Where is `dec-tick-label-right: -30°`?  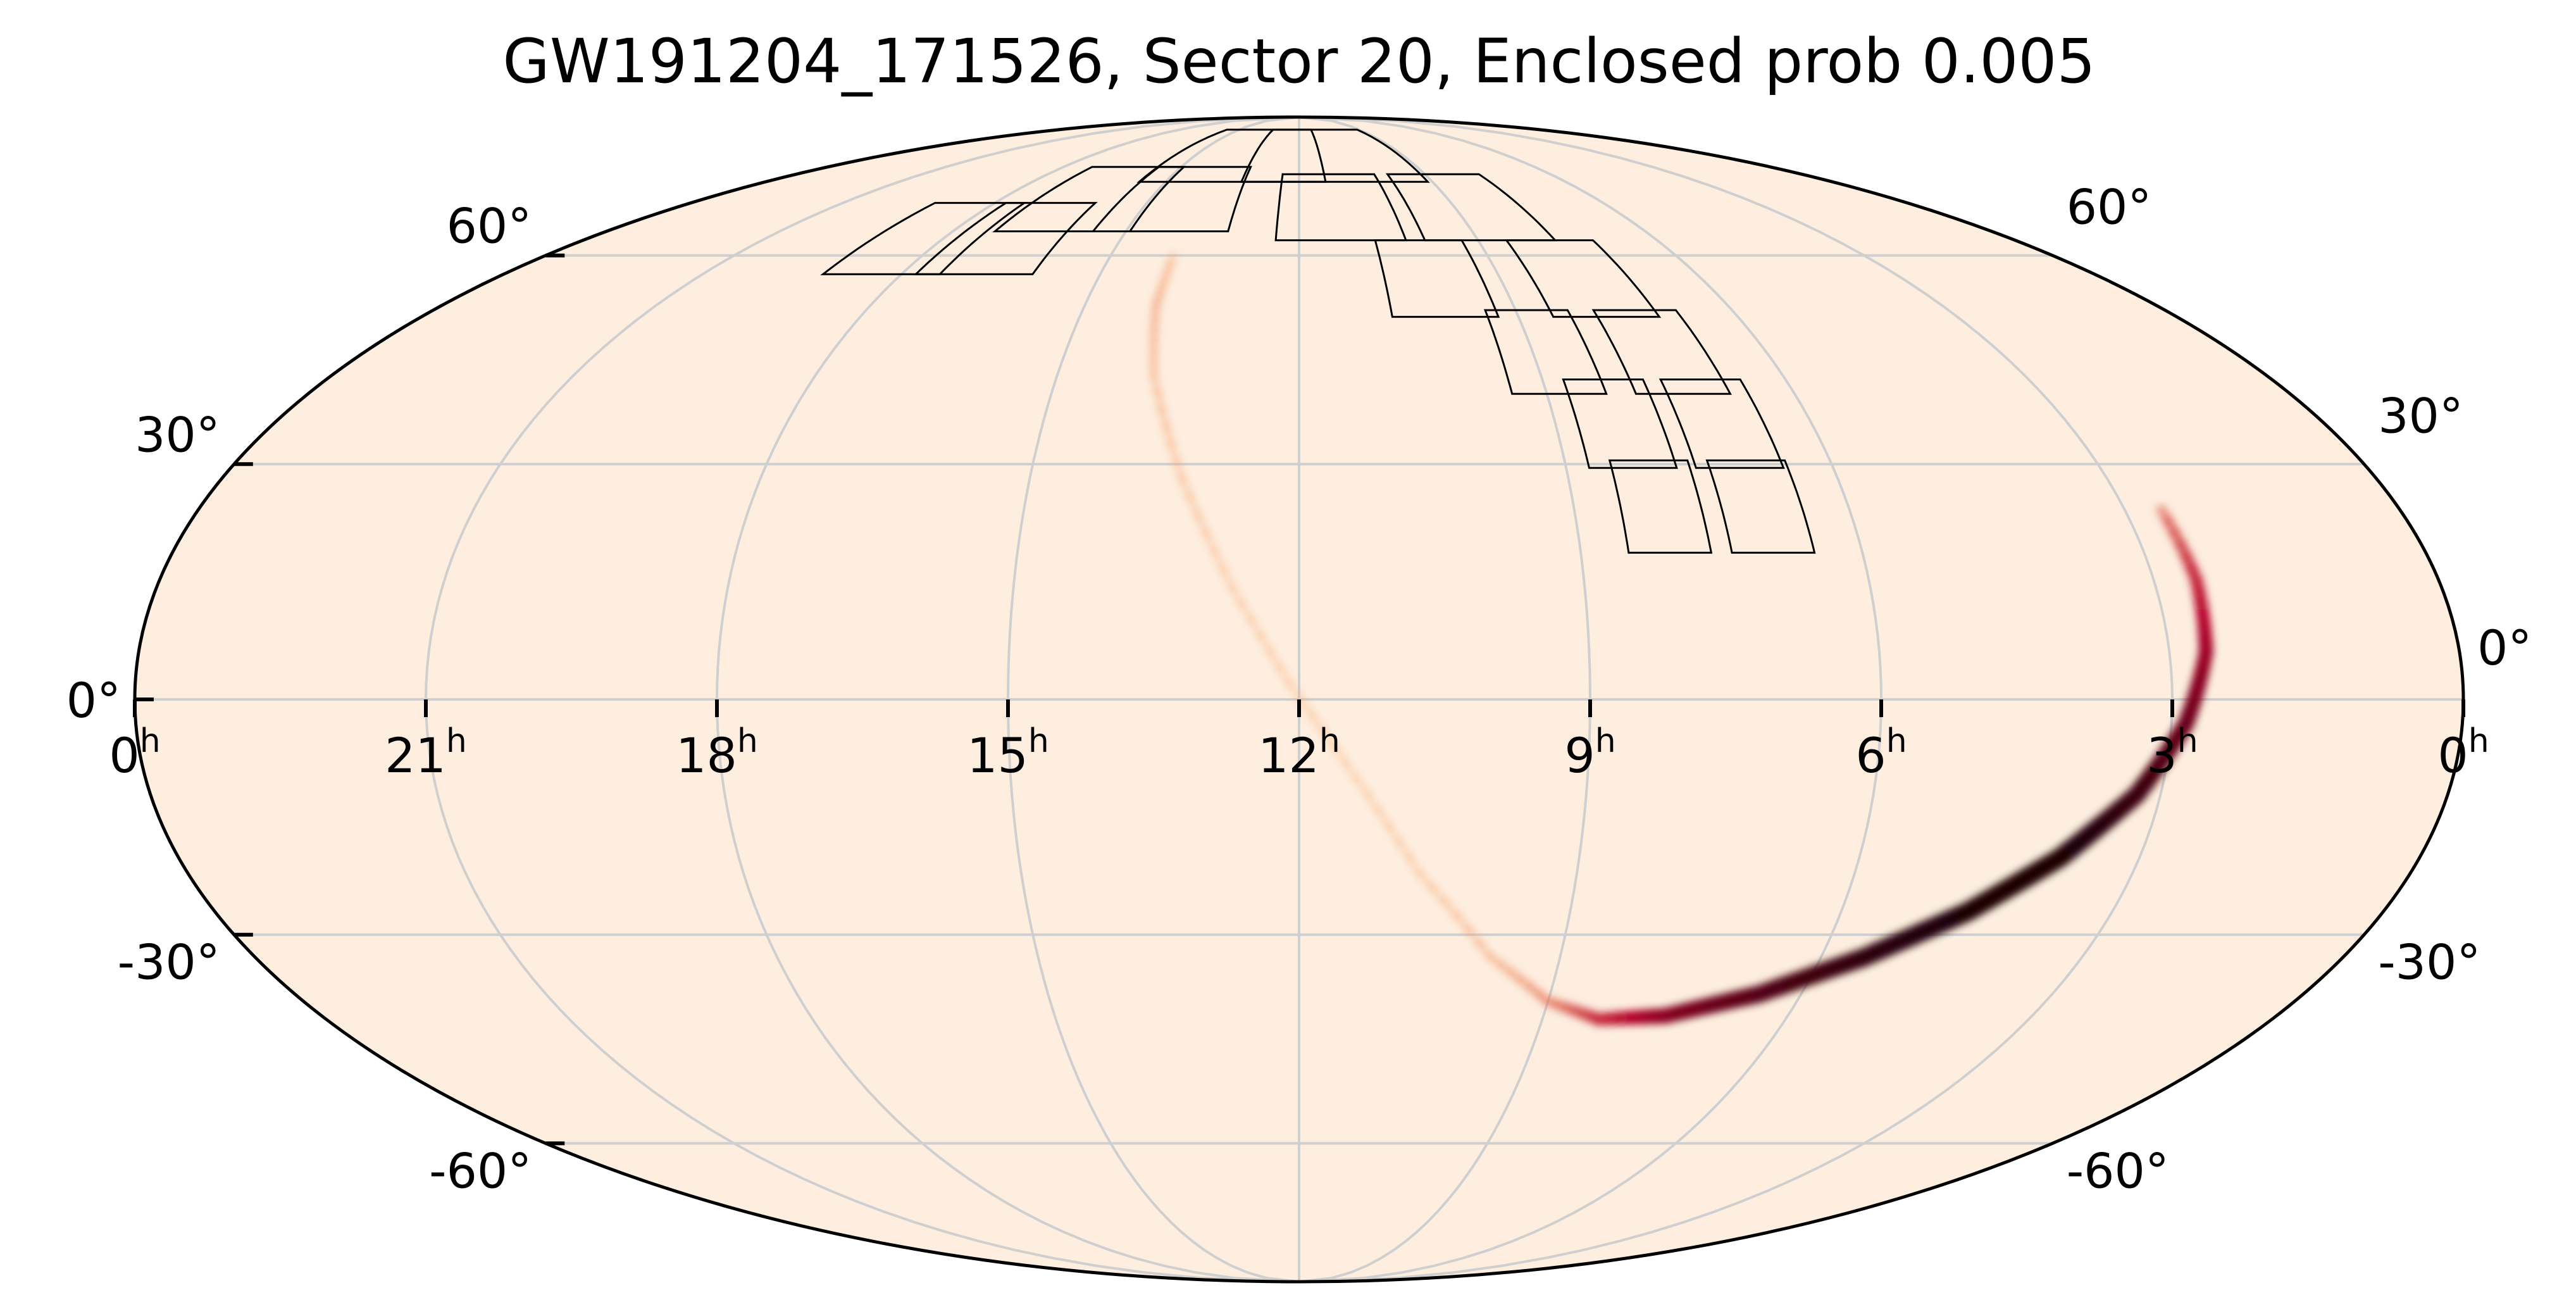
dec-tick-label-right: -30° is located at coordinates (2429, 962).